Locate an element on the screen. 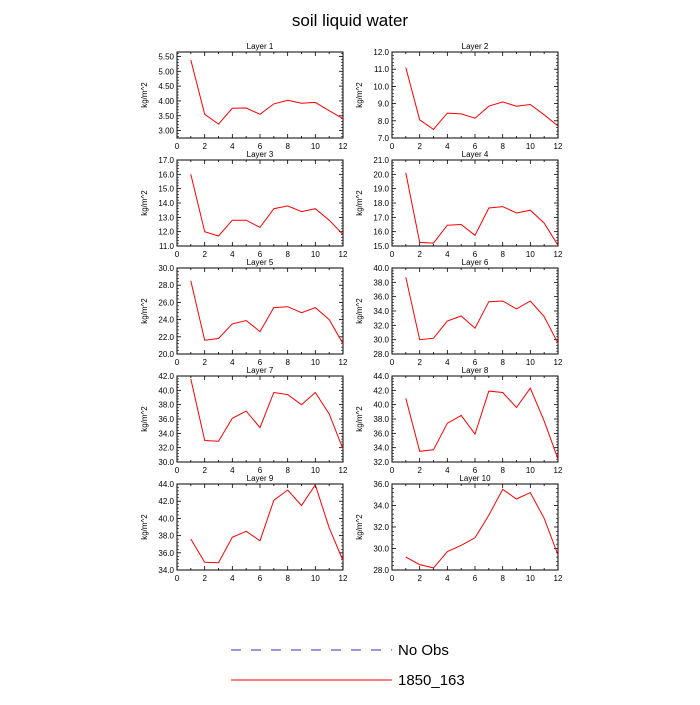 This screenshot has height=705, width=700. y-tick-label: 15.0 is located at coordinates (381, 246).